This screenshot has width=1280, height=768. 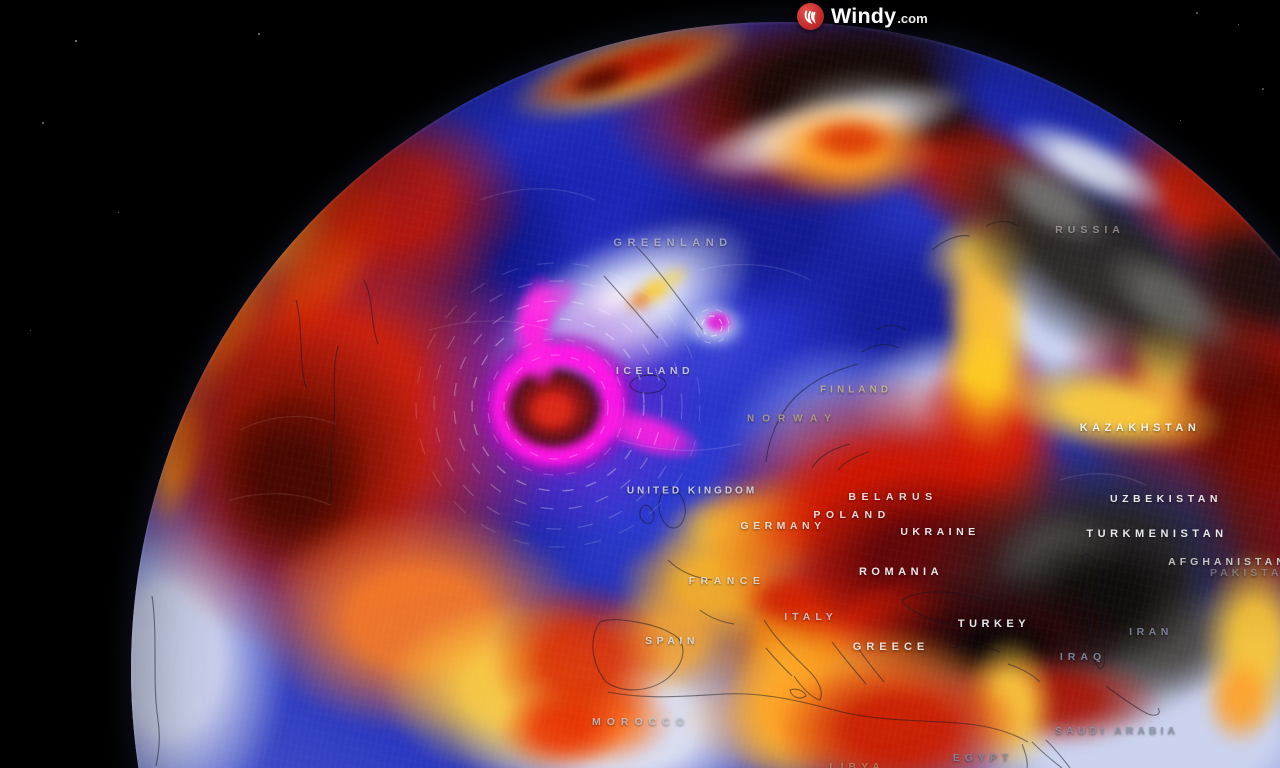 I want to click on windy-logo-icon, so click(x=810, y=16).